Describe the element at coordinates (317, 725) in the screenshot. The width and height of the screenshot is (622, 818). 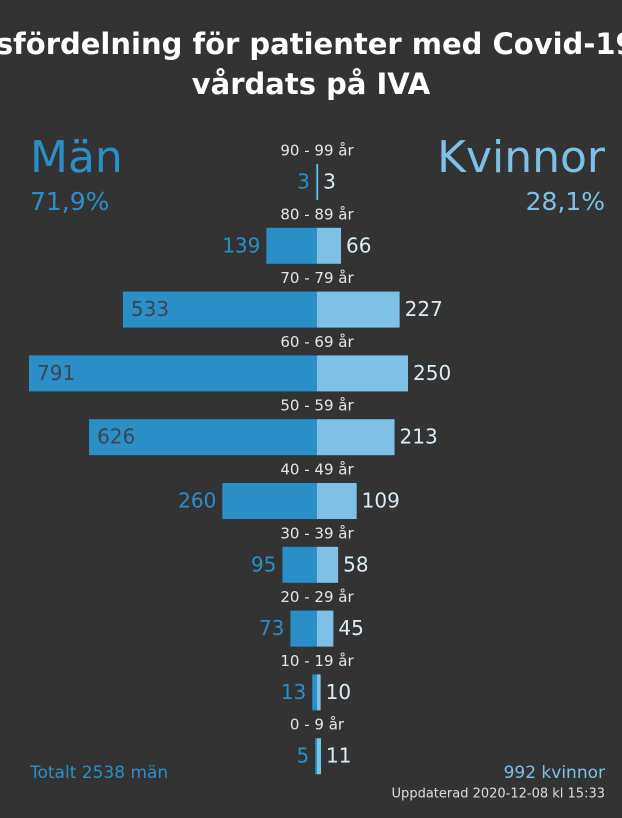
I see `age-label: 0 - 9 år` at that location.